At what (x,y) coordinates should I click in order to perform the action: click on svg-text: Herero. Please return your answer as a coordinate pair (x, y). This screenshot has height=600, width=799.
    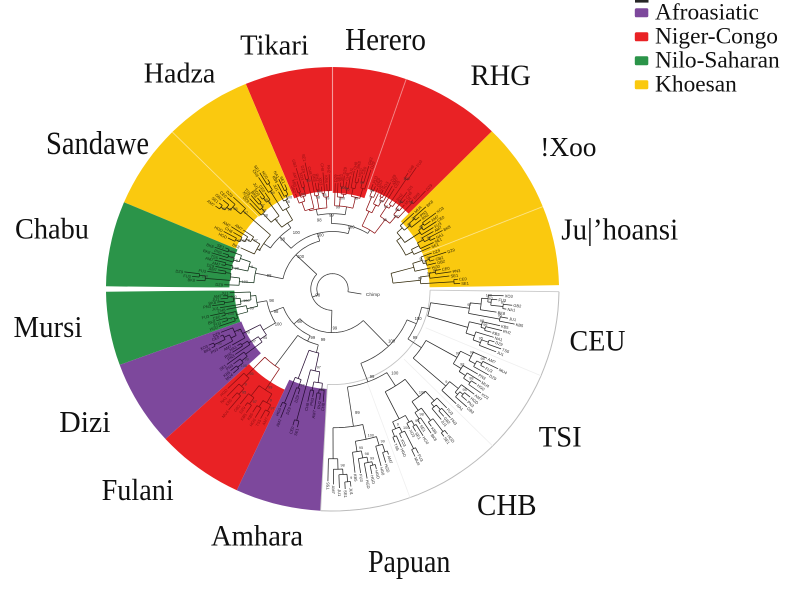
    Looking at the image, I should click on (385, 40).